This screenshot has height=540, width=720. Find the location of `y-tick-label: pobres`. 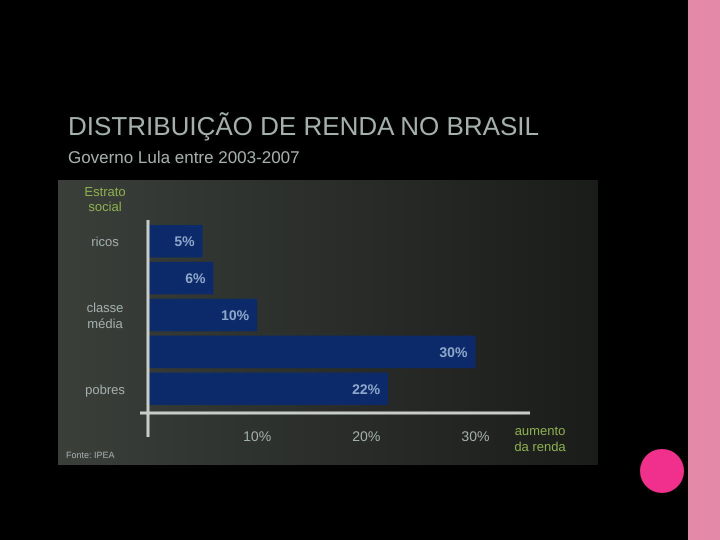

y-tick-label: pobres is located at coordinates (105, 389).